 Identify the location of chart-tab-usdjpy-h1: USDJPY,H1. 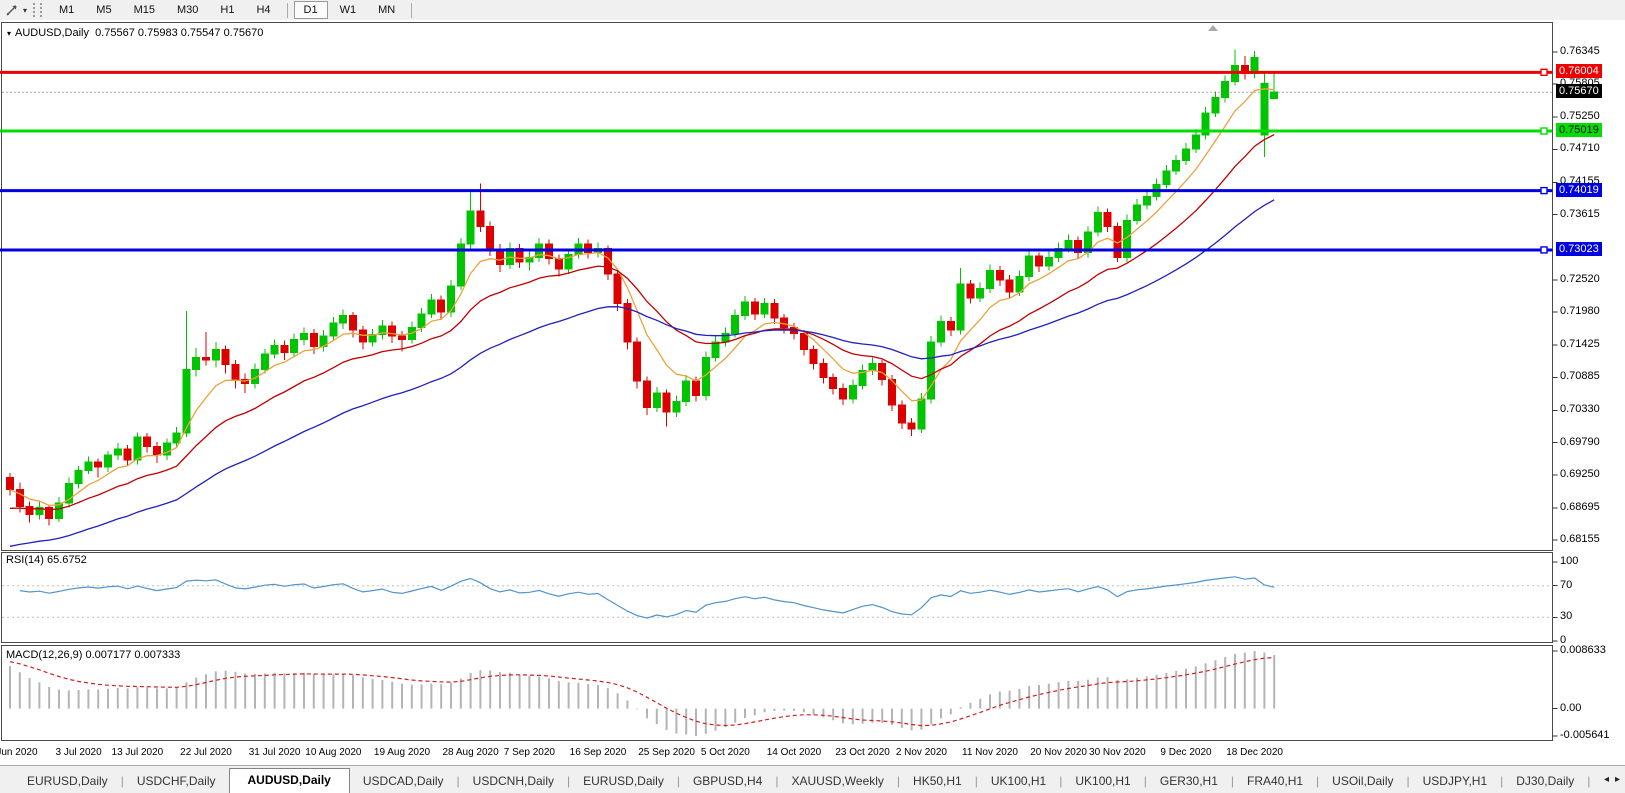
(1455, 781).